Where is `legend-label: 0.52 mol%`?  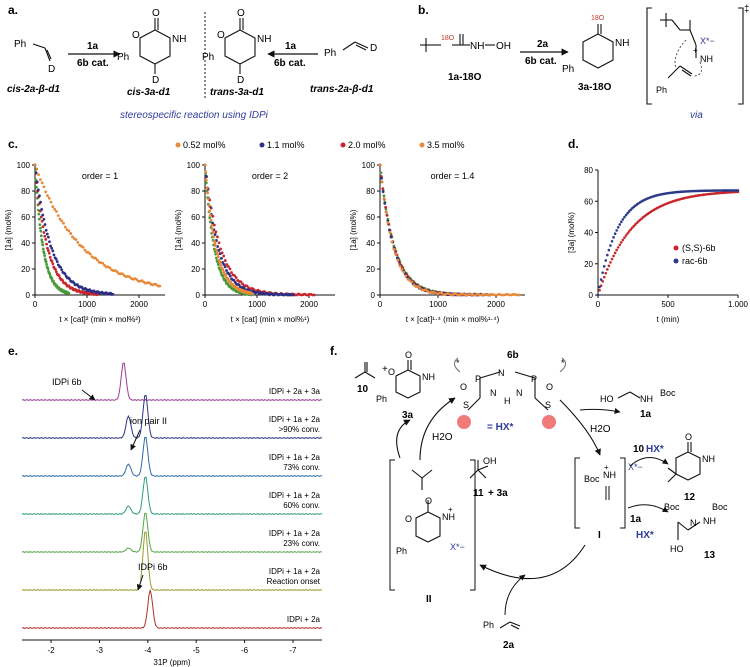 legend-label: 0.52 mol% is located at coordinates (204, 145).